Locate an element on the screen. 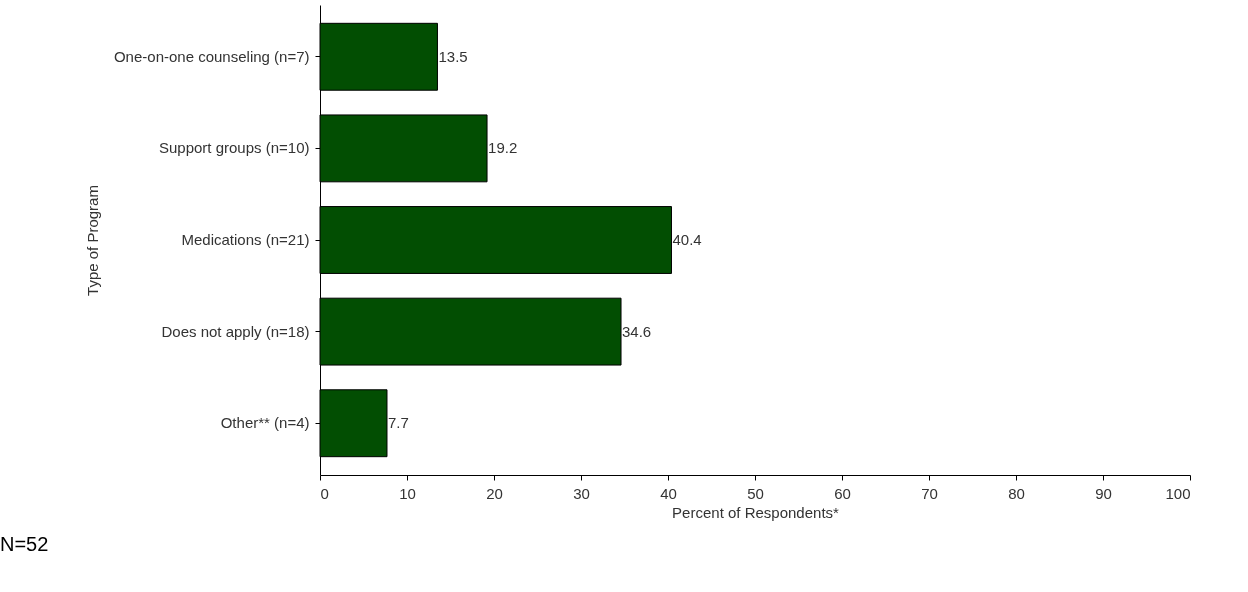  x-tick-label: 60 is located at coordinates (842, 493).